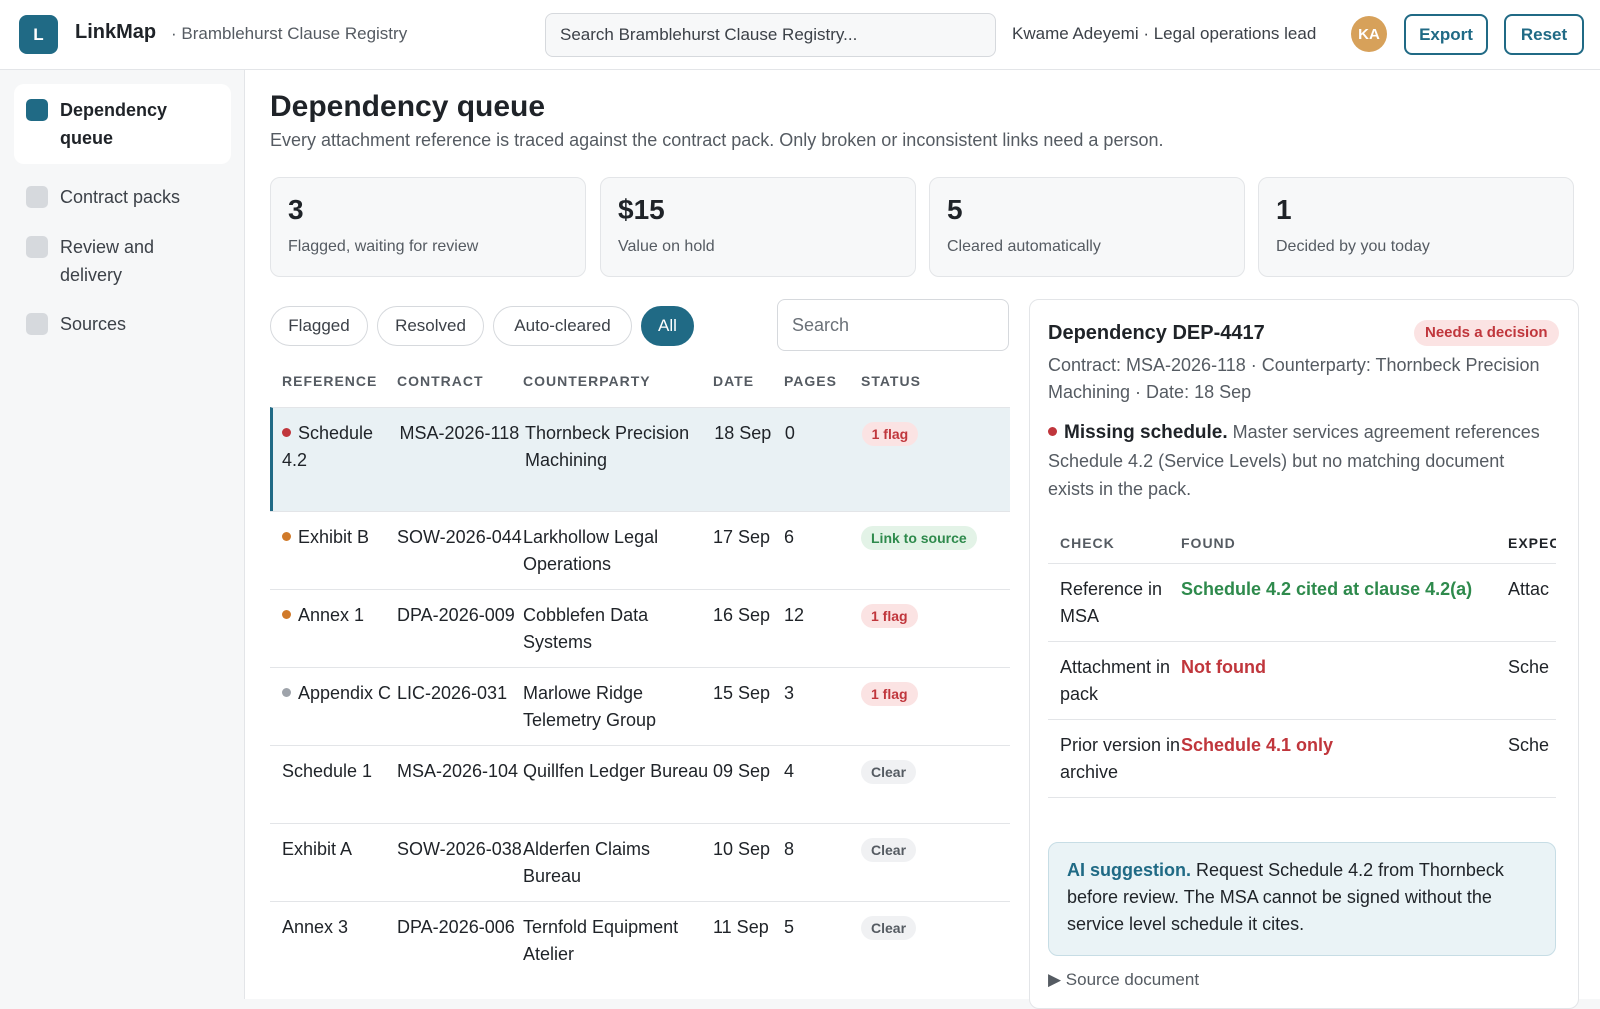  Describe the element at coordinates (37, 247) in the screenshot. I see `review-delivery-icon` at that location.